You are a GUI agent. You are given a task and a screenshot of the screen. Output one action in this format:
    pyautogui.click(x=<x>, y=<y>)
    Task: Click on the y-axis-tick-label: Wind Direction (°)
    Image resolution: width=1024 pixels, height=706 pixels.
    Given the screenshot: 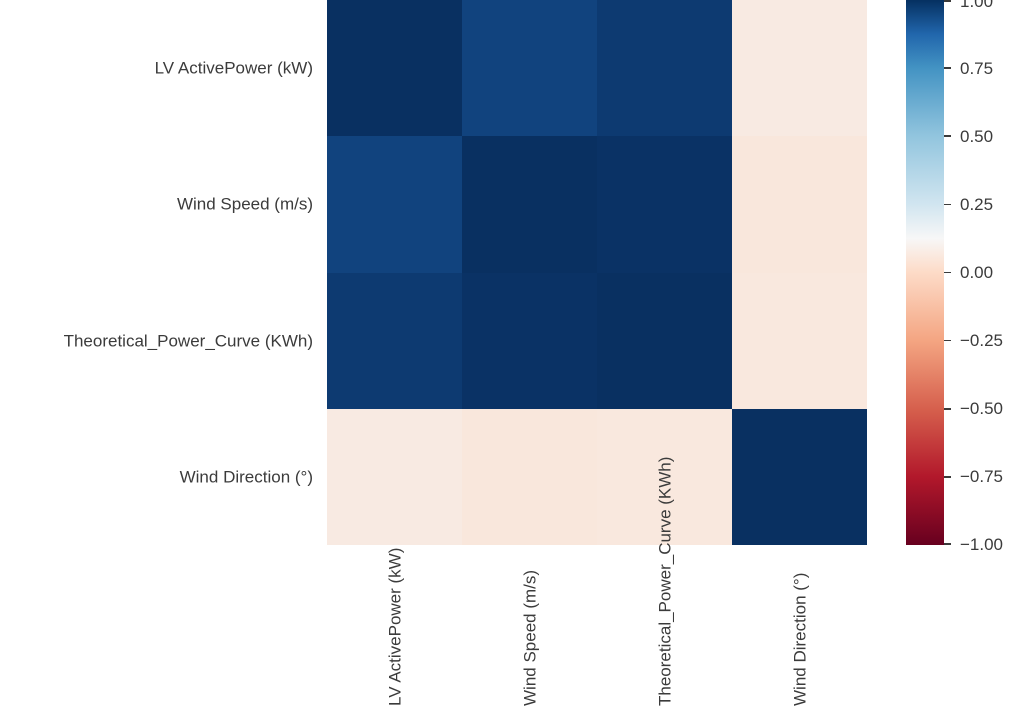 What is the action you would take?
    pyautogui.click(x=246, y=477)
    